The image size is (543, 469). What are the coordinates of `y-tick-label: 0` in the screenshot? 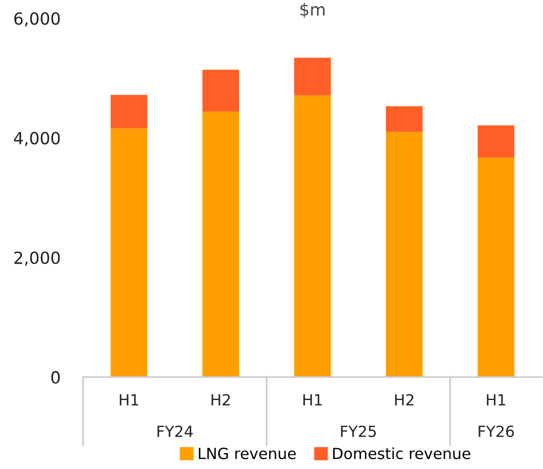 It's located at (55, 377).